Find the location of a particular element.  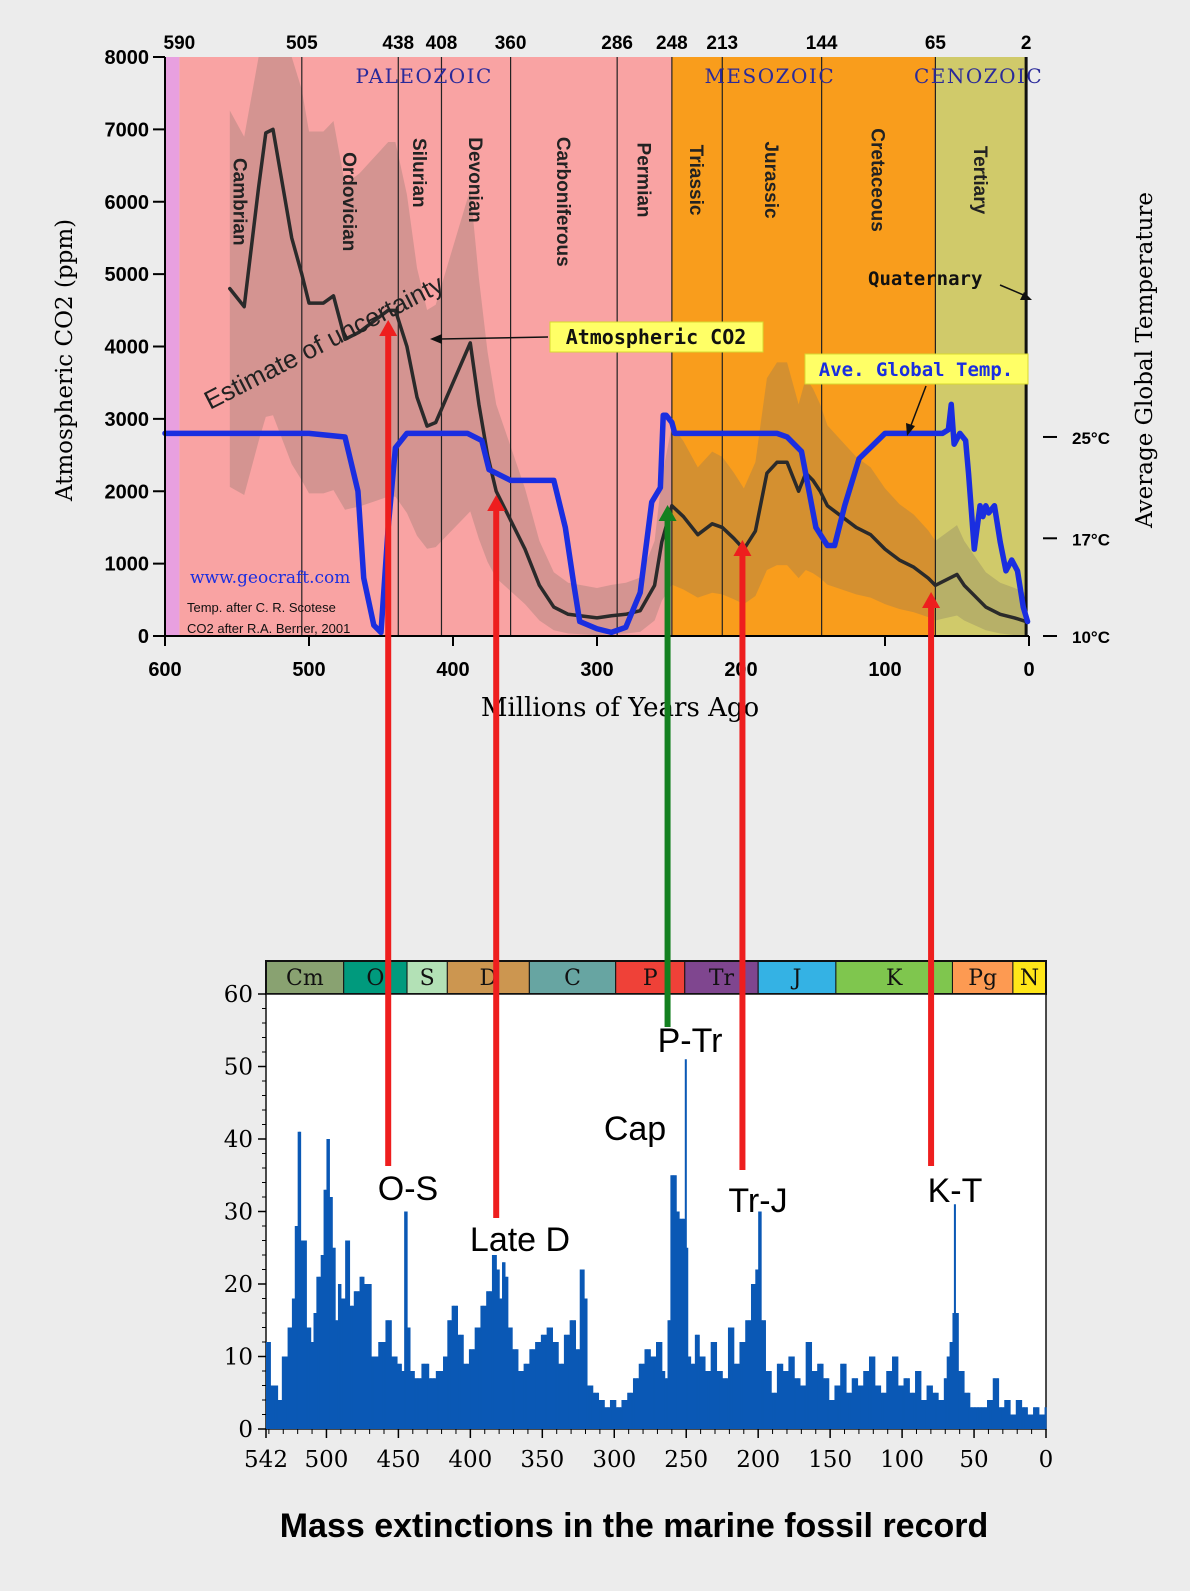

extinction-label-cap: Cap is located at coordinates (635, 1129).